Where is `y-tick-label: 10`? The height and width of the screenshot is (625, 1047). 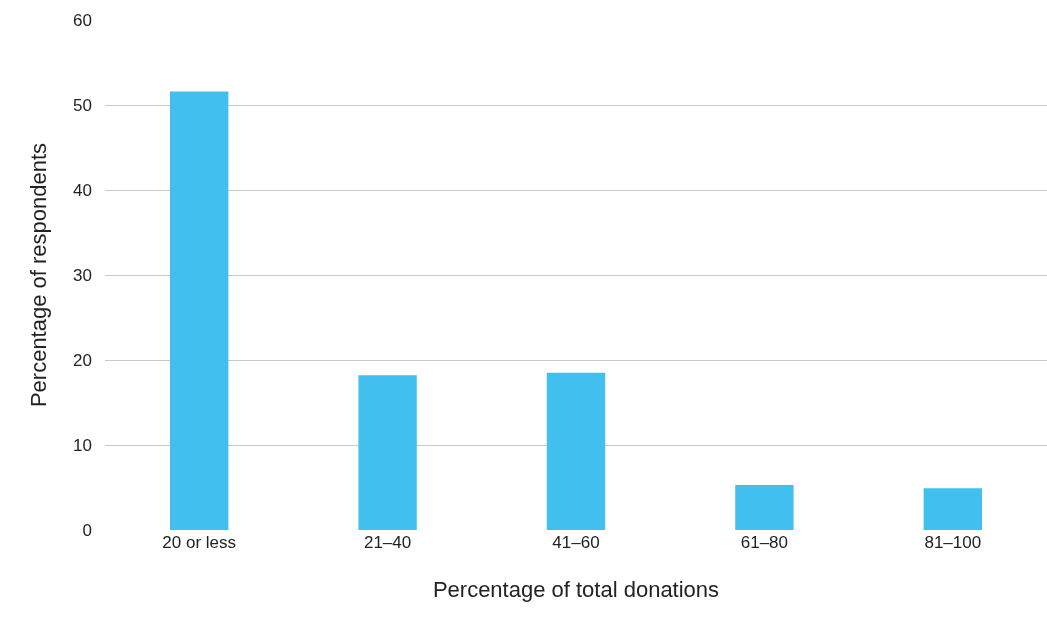
y-tick-label: 10 is located at coordinates (82, 445).